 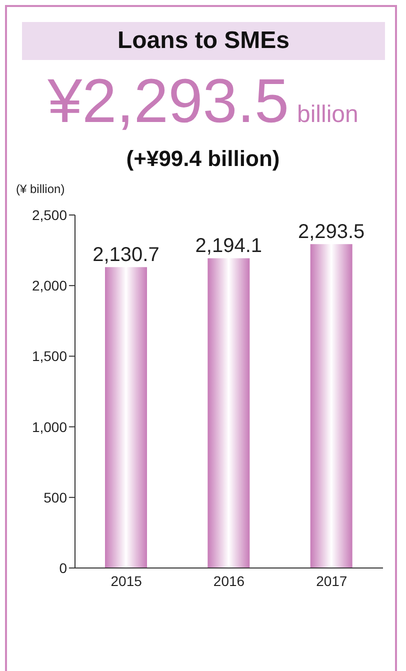 What do you see at coordinates (332, 580) in the screenshot?
I see `x-tick-label: 2017` at bounding box center [332, 580].